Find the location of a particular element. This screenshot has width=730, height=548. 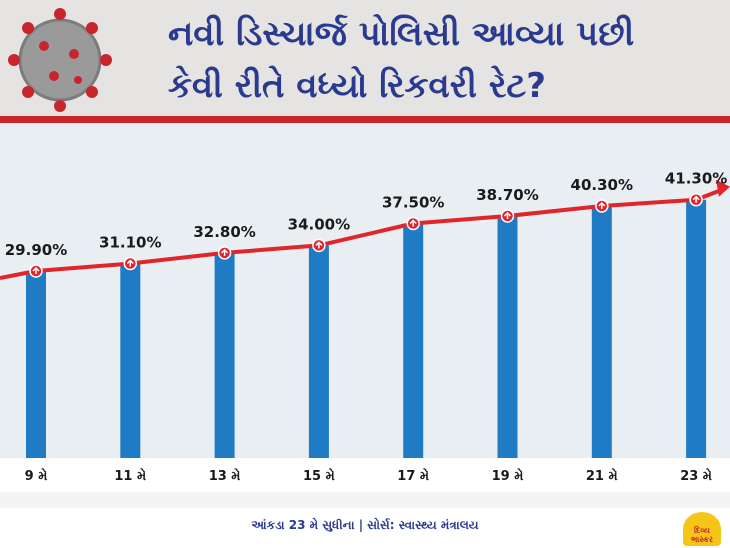

x-tick-label-1: 11 મે is located at coordinates (130, 475).